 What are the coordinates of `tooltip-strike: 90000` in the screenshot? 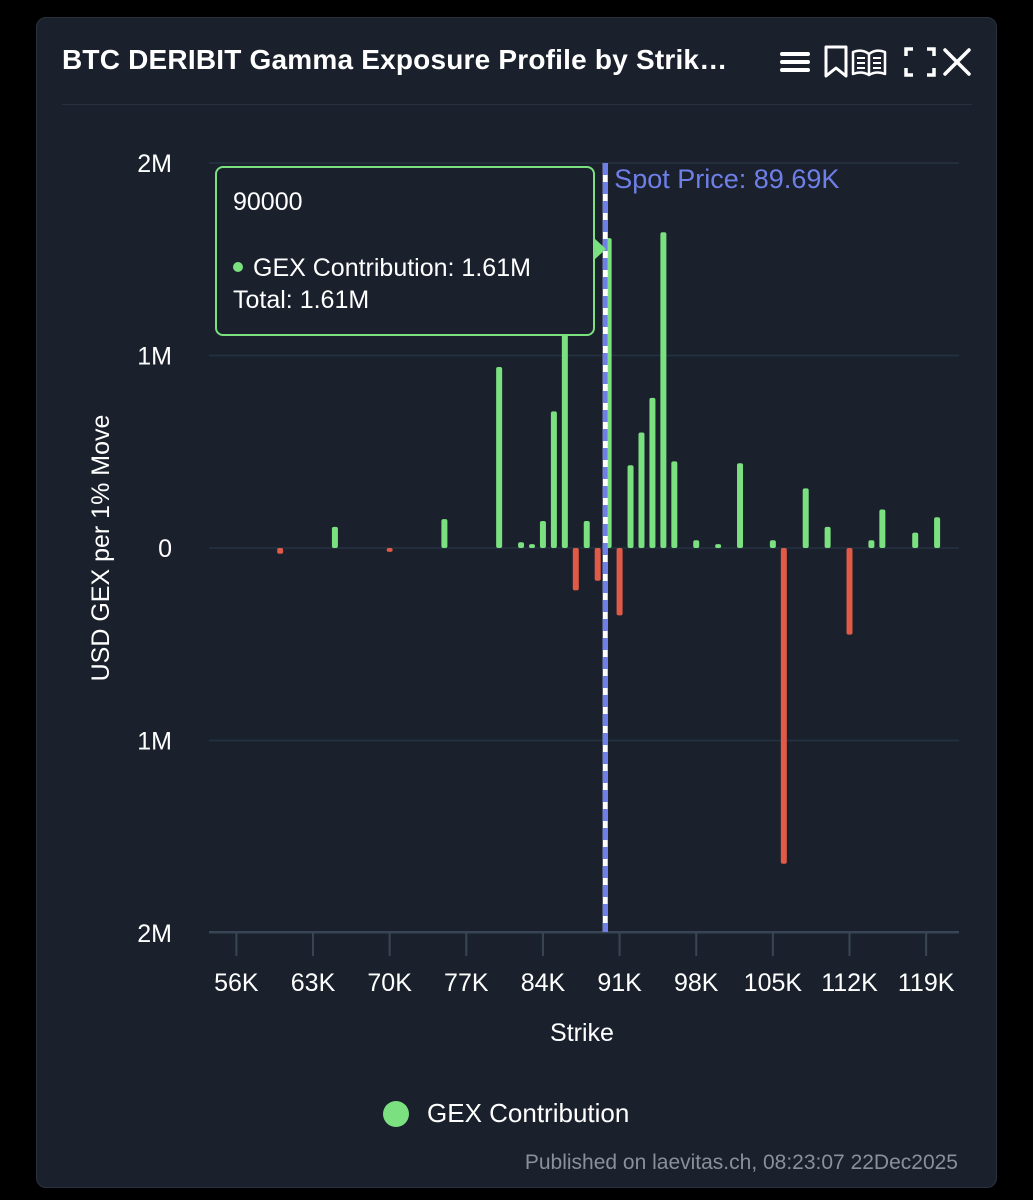 It's located at (268, 202).